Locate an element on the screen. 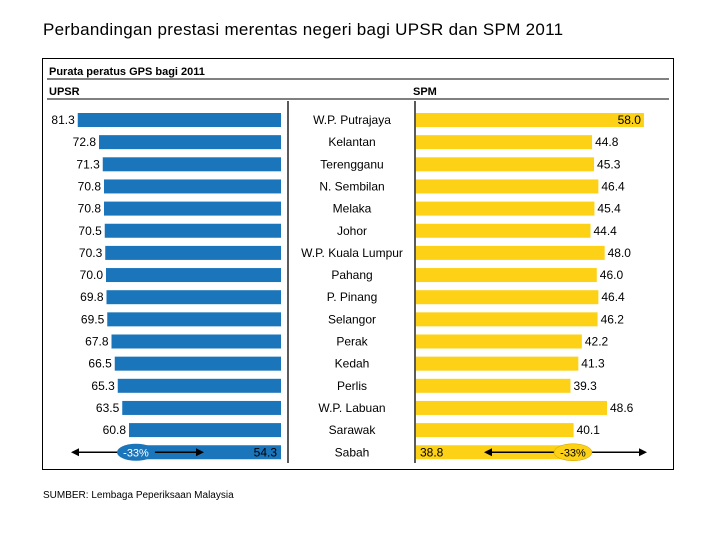 The image size is (720, 540). spm-value-label: 48.0 is located at coordinates (620, 253).